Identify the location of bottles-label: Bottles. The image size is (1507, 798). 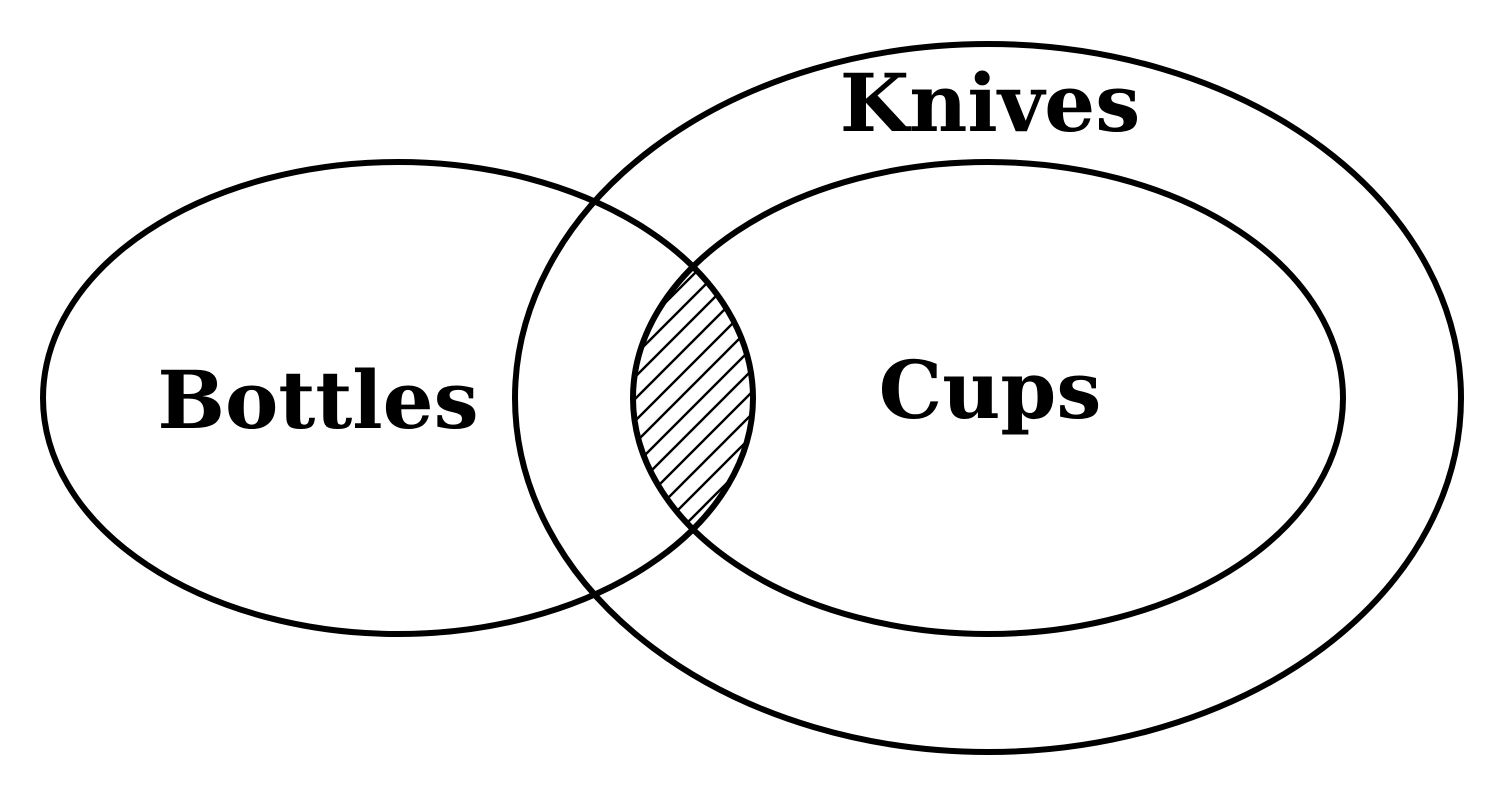
(317, 400).